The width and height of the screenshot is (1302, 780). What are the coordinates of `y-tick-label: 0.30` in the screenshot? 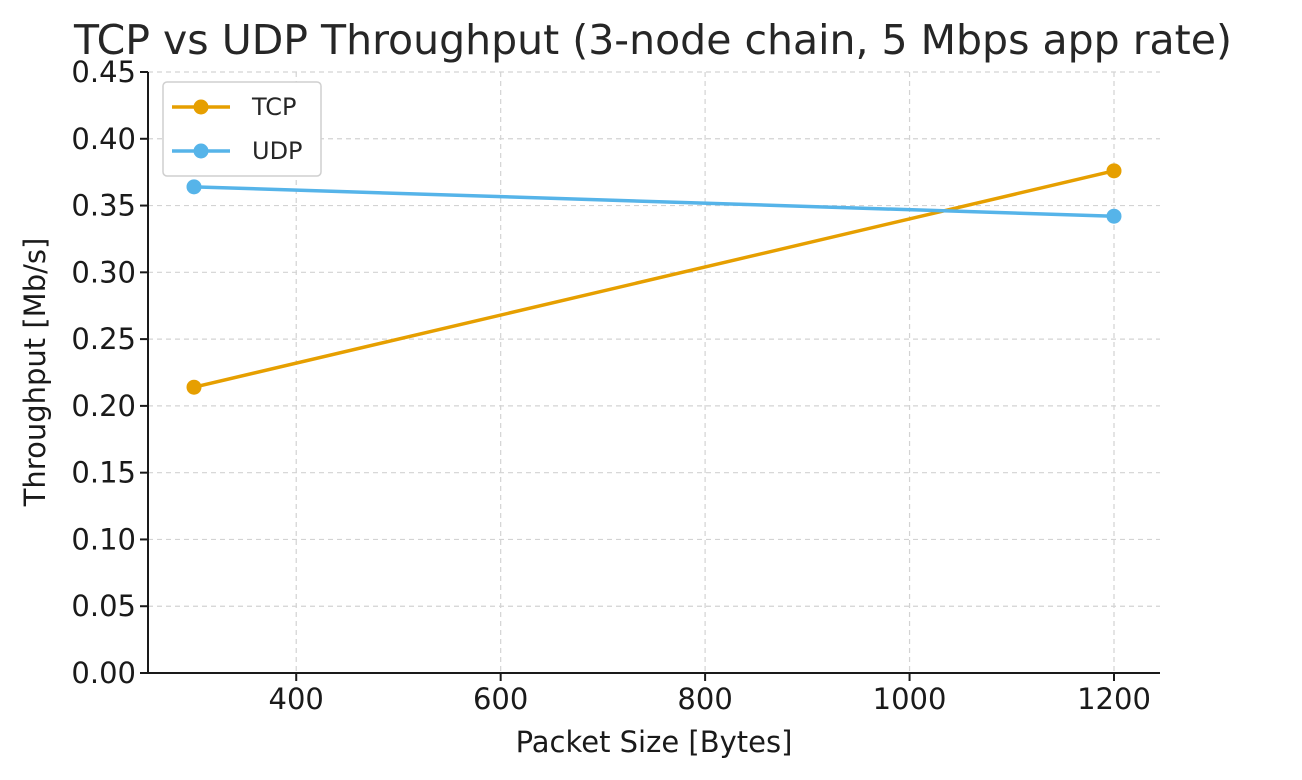 It's located at (103, 272).